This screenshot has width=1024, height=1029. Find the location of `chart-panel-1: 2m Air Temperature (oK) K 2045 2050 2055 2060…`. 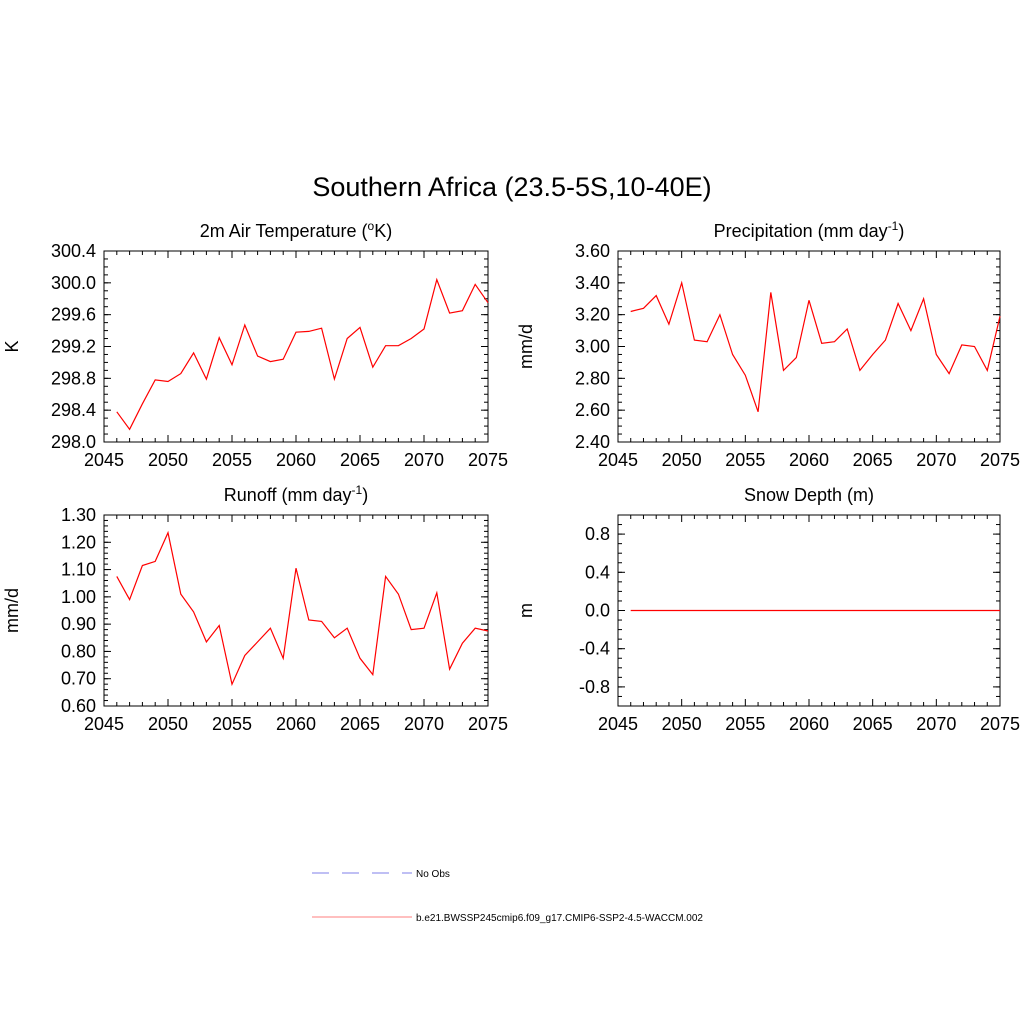

chart-panel-1: 2m Air Temperature (oK) K 2045 2050 2055 2060… is located at coordinates (255, 344).